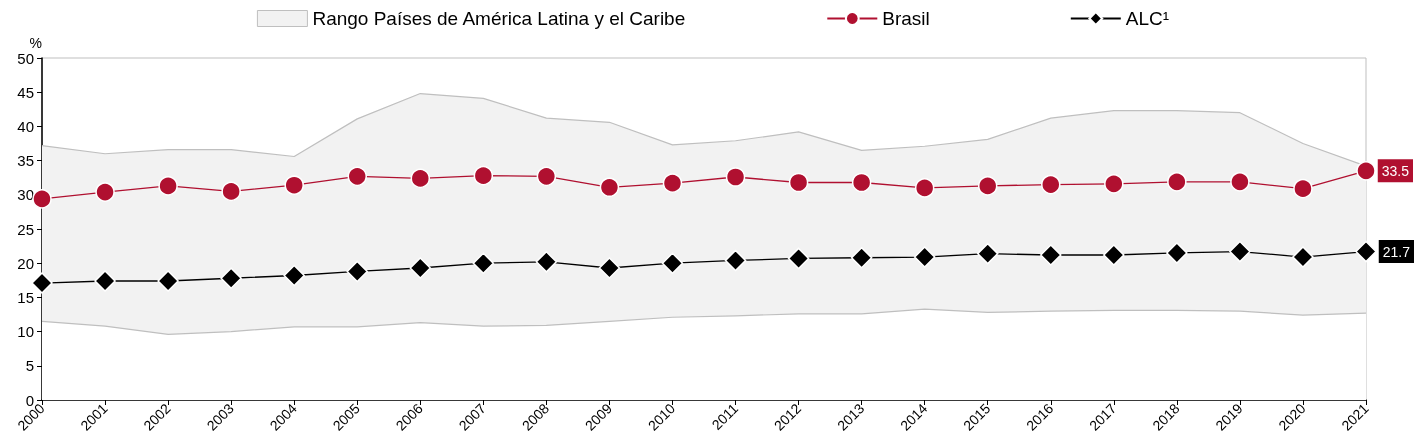 This screenshot has width=1426, height=448. What do you see at coordinates (906, 18) in the screenshot?
I see `legend-label: Brasil` at bounding box center [906, 18].